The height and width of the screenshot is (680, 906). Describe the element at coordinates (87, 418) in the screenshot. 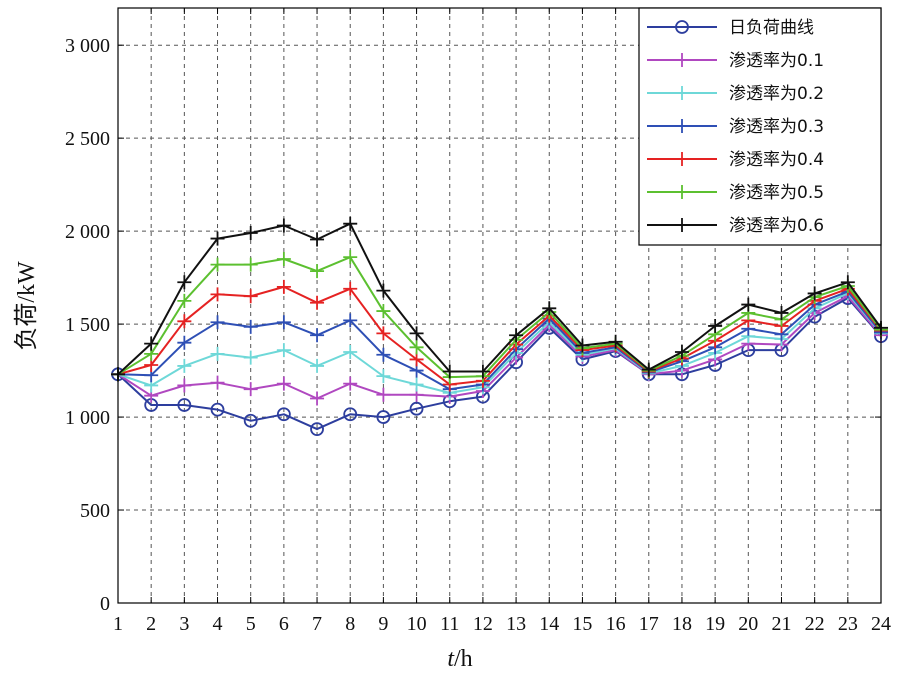

I see `y-tick-label: 1 000` at that location.